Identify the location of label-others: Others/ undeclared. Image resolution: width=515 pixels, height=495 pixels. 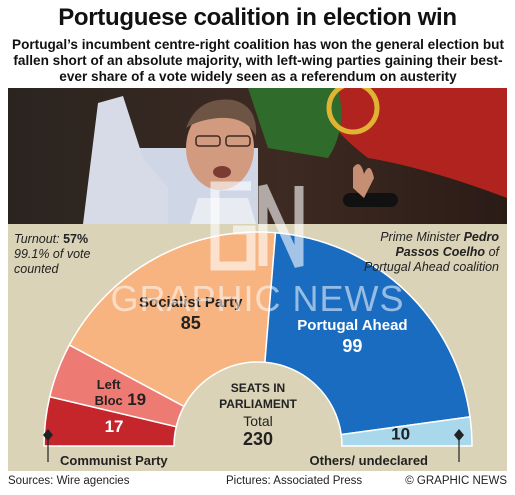
(369, 460).